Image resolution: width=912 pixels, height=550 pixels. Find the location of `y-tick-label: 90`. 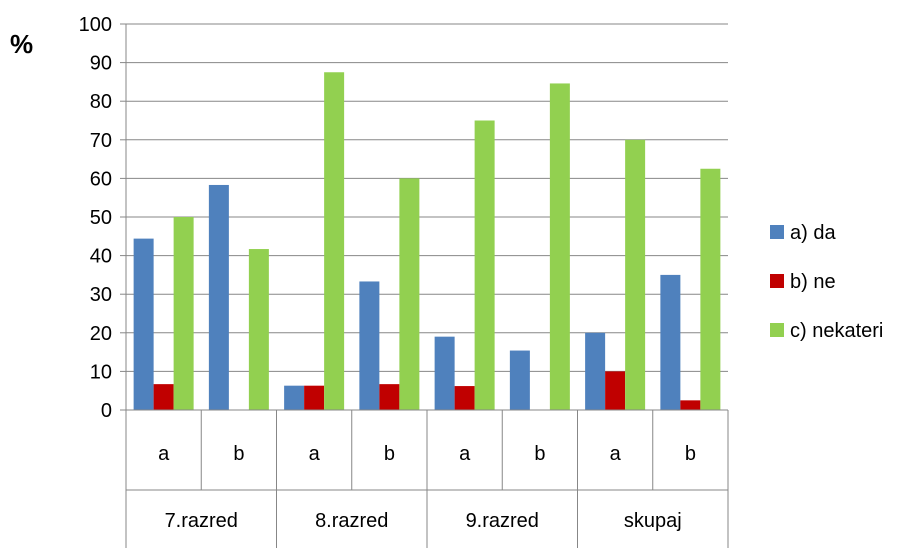

y-tick-label: 90 is located at coordinates (101, 64).